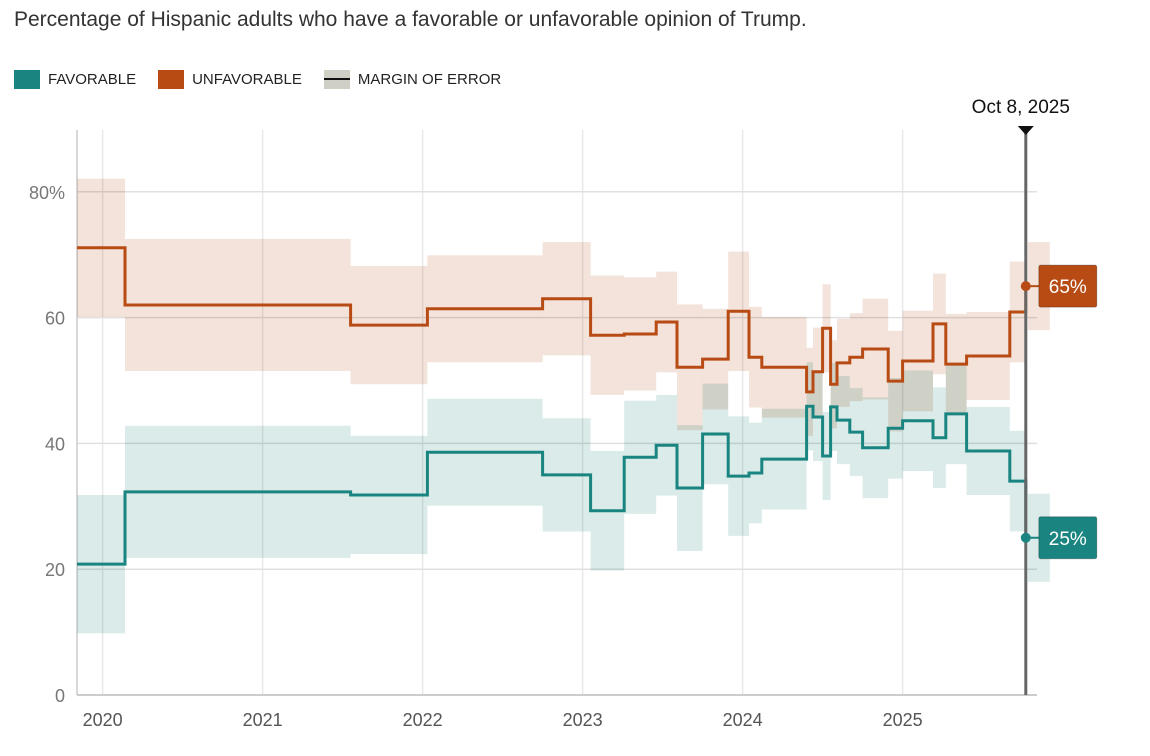  Describe the element at coordinates (60, 696) in the screenshot. I see `y-tick-label: 0` at that location.